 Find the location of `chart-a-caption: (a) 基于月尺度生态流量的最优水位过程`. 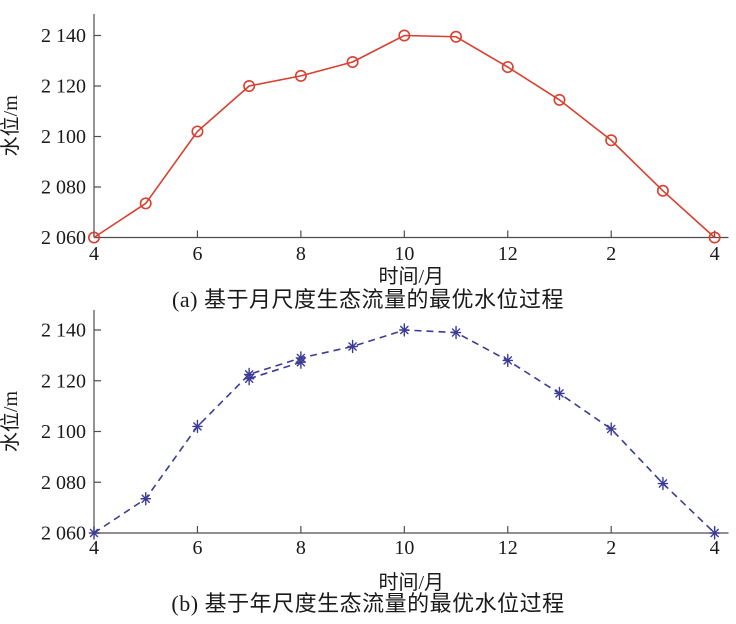

chart-a-caption: (a) 基于月尺度生态流量的最优水位过程 is located at coordinates (368, 299).